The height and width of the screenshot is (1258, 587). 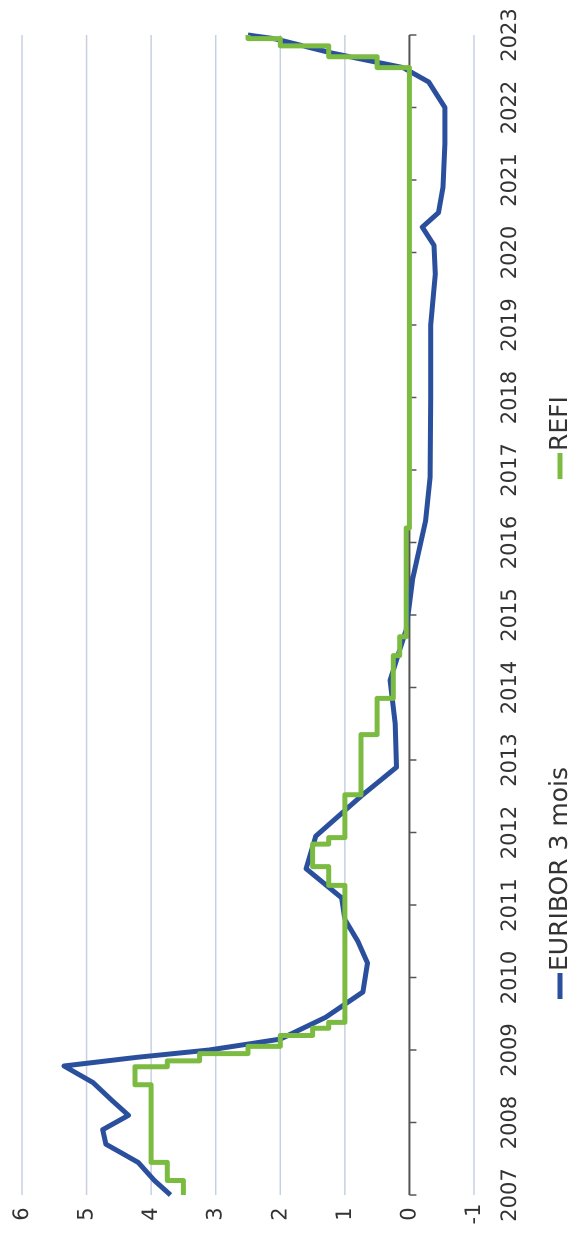 What do you see at coordinates (408, 1213) in the screenshot?
I see `y-tick-label: 0` at bounding box center [408, 1213].